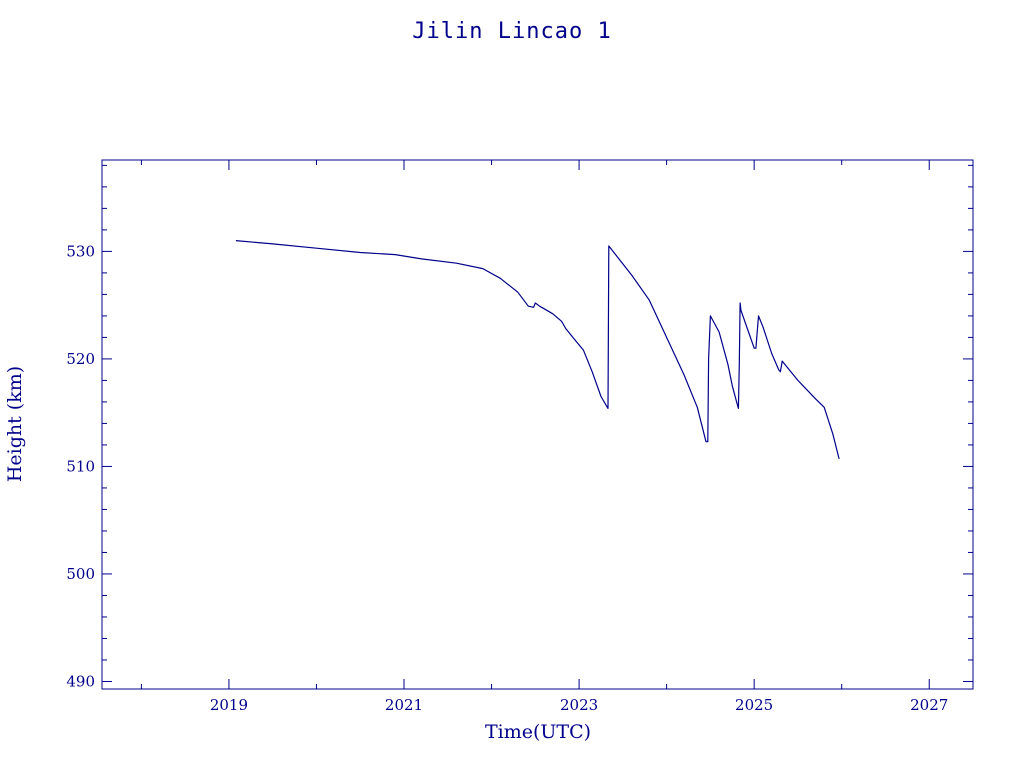 This screenshot has width=1024, height=768. Describe the element at coordinates (754, 705) in the screenshot. I see `x-tick-label: 2025` at that location.